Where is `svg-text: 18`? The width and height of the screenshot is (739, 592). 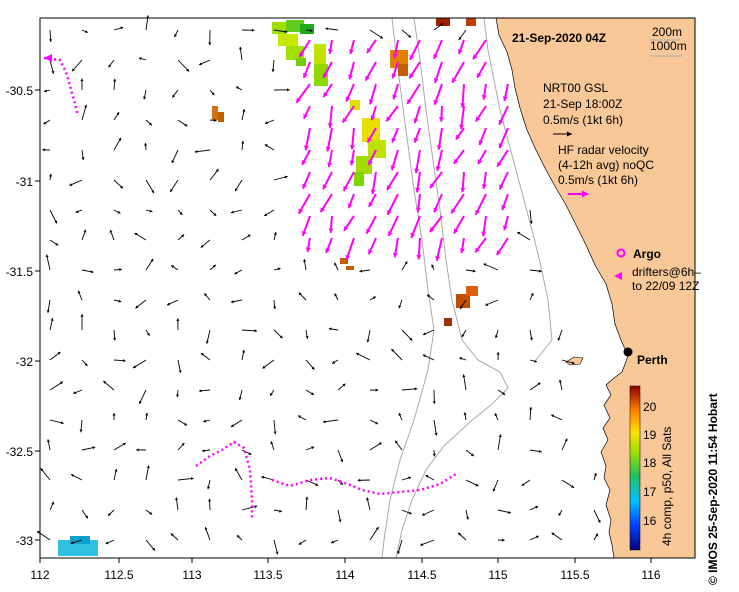
svg-text: 18 is located at coordinates (650, 463).